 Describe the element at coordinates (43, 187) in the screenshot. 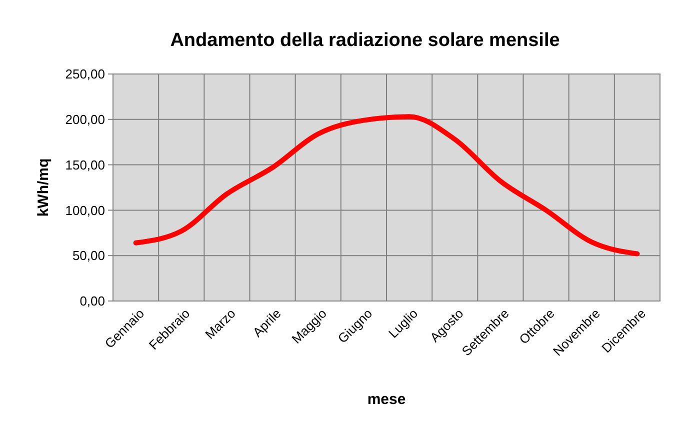

I see `y-axis-title: kWh/mq` at that location.